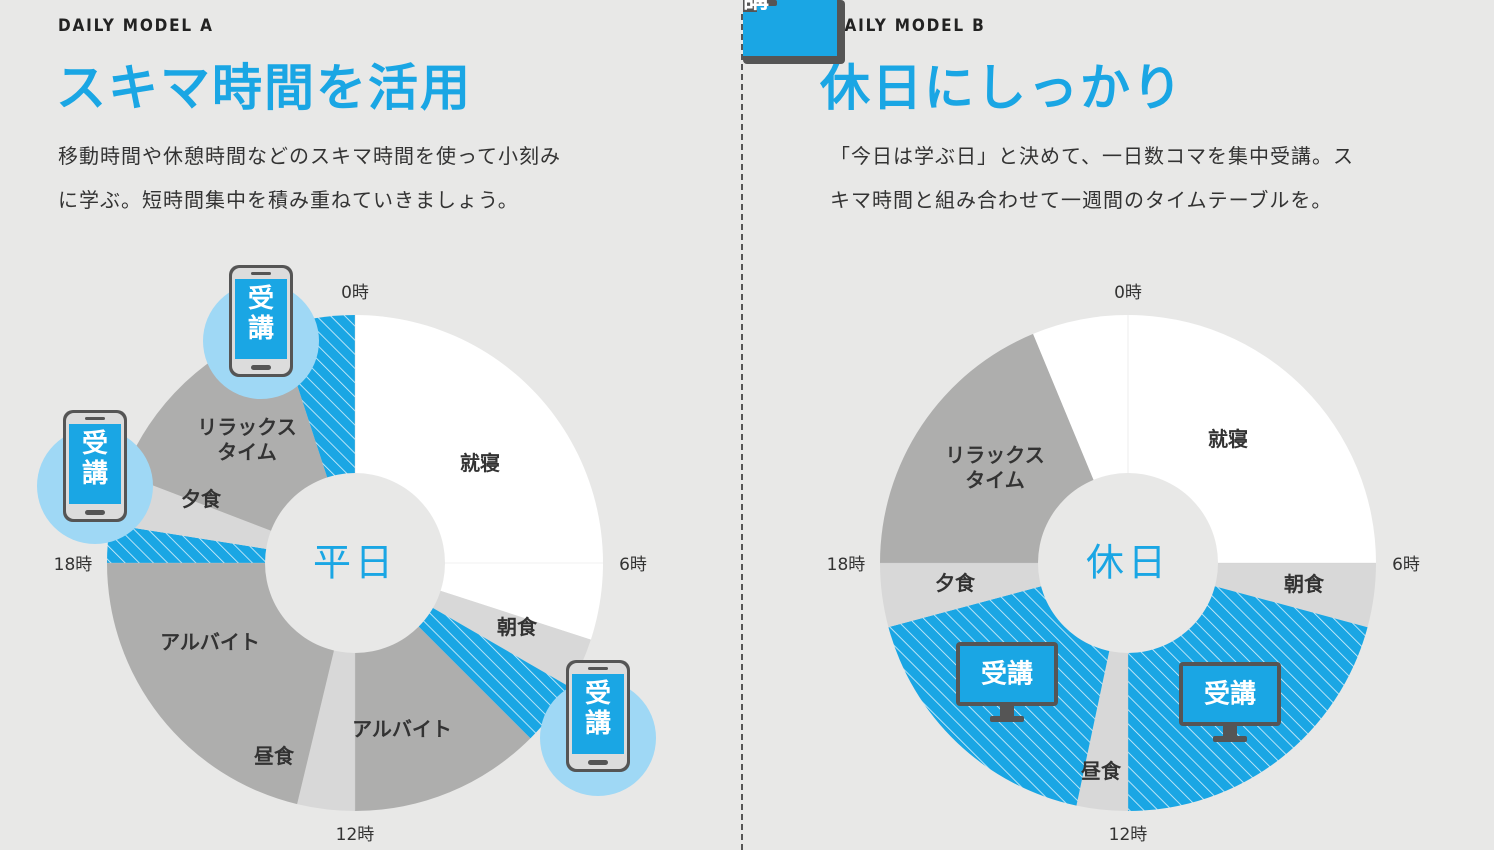 This screenshot has height=850, width=1494. What do you see at coordinates (136, 26) in the screenshot?
I see `model-label: DAILY MODEL A` at bounding box center [136, 26].